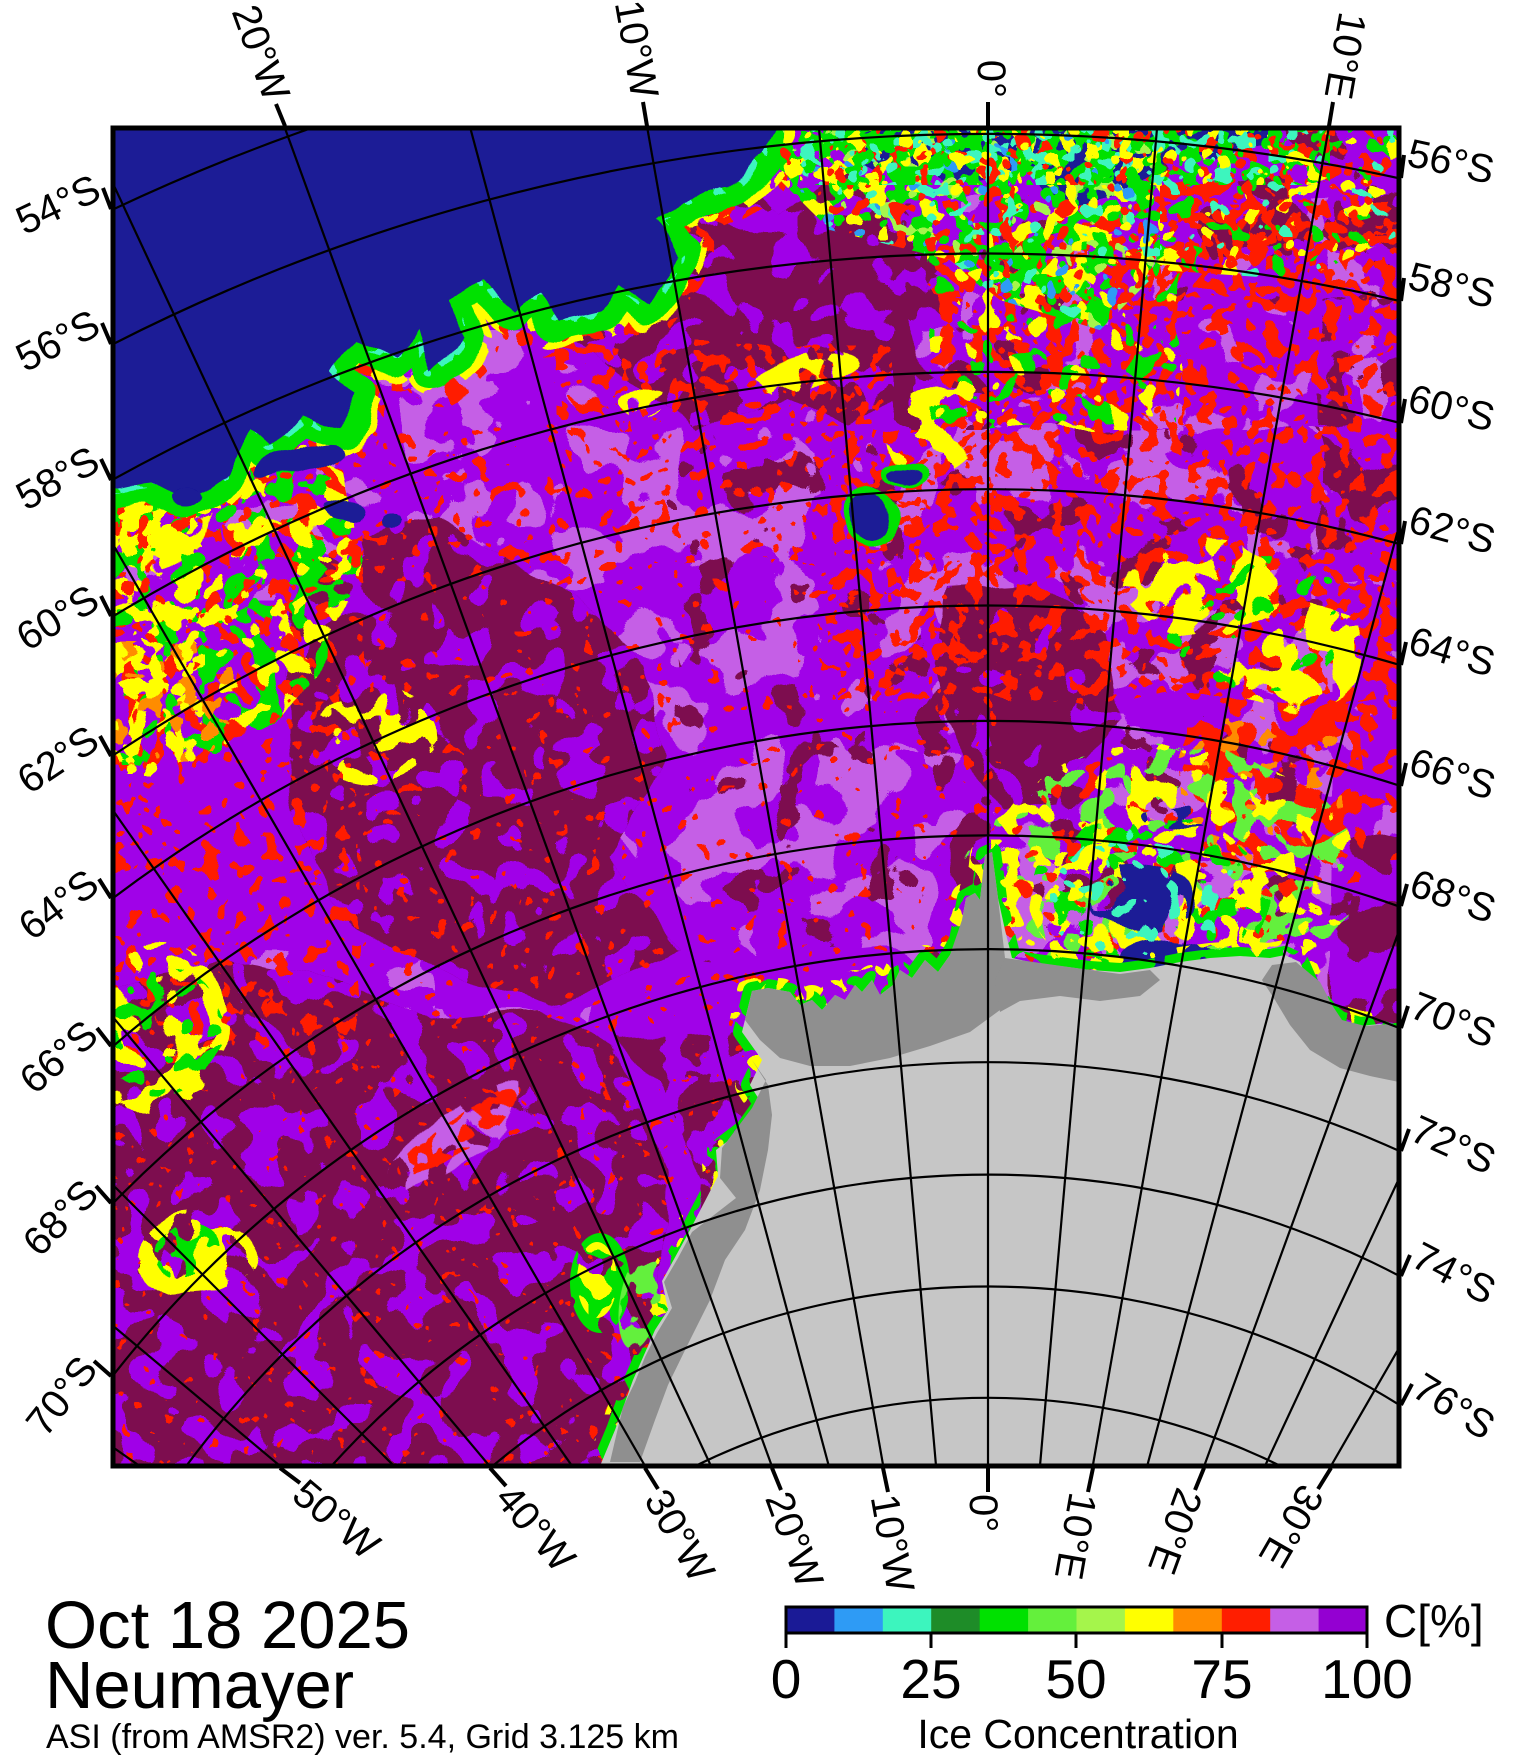 This screenshot has width=1518, height=1763. I want to click on svg-text: Ice Concentration, so click(1077, 1734).